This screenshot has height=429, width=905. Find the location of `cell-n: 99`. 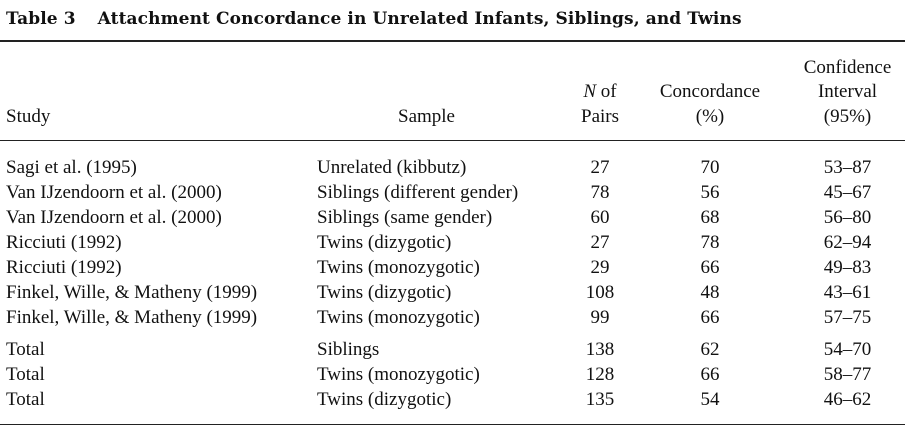

cell-n: 99 is located at coordinates (600, 317).